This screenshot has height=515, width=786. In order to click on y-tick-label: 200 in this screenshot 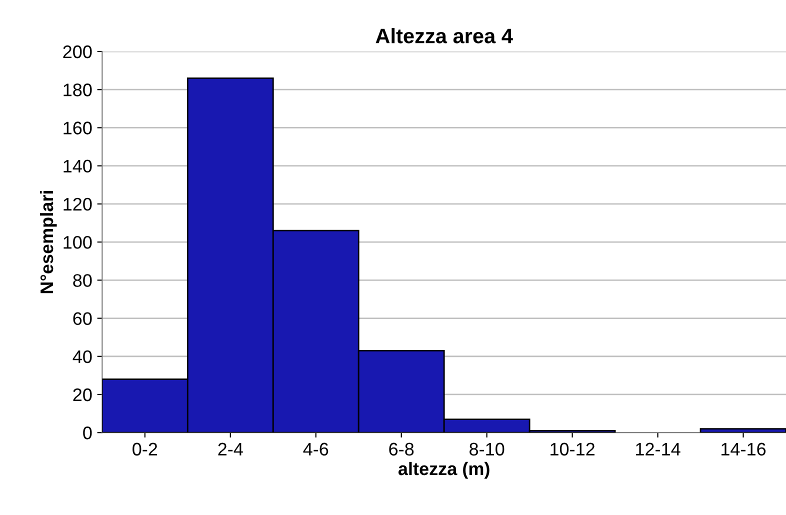, I will do `click(77, 51)`.